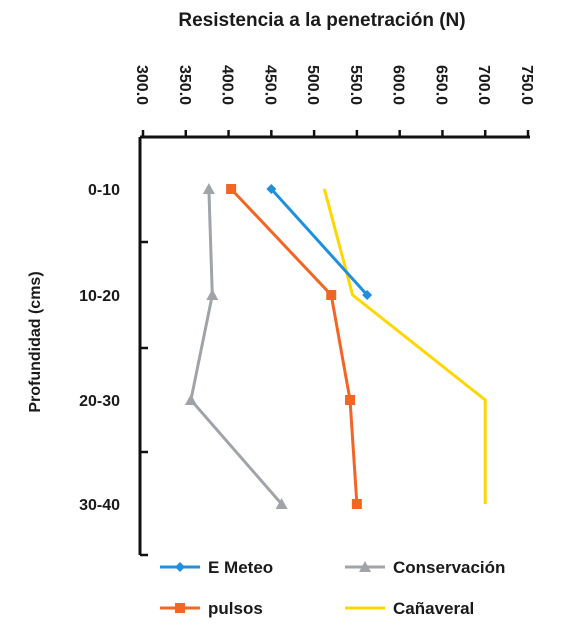 The width and height of the screenshot is (568, 625). Describe the element at coordinates (99, 401) in the screenshot. I see `y-tick-label: 20-30` at that location.